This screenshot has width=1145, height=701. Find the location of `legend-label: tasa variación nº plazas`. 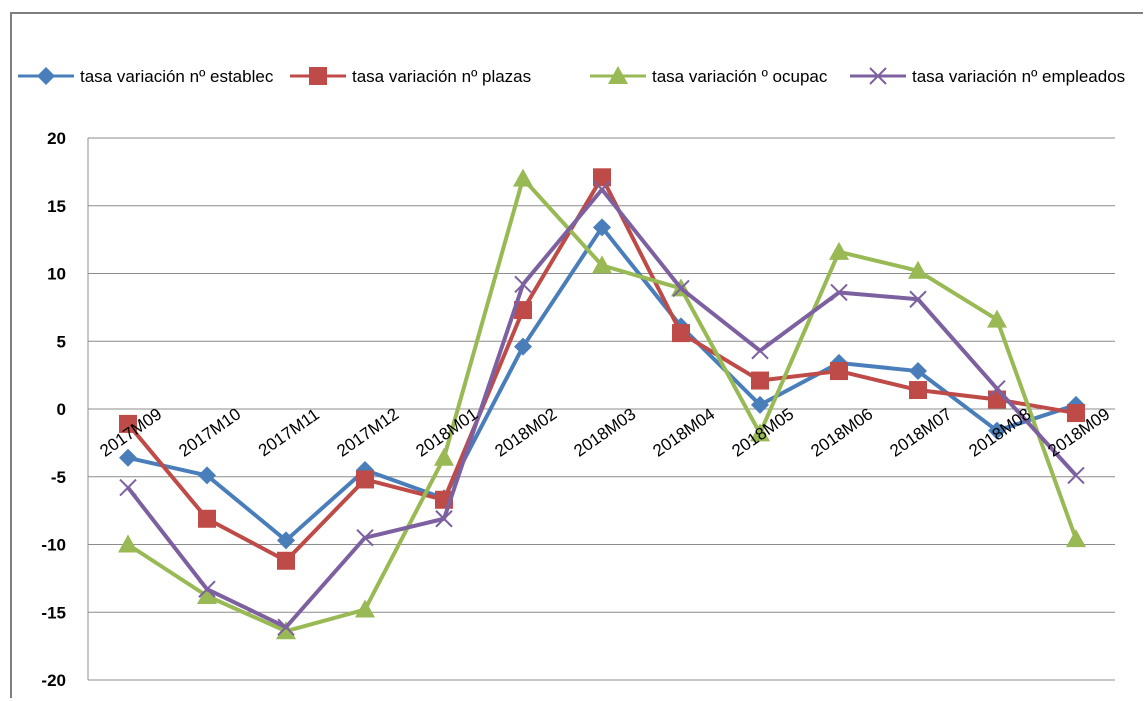

legend-label: tasa variación nº plazas is located at coordinates (441, 76).